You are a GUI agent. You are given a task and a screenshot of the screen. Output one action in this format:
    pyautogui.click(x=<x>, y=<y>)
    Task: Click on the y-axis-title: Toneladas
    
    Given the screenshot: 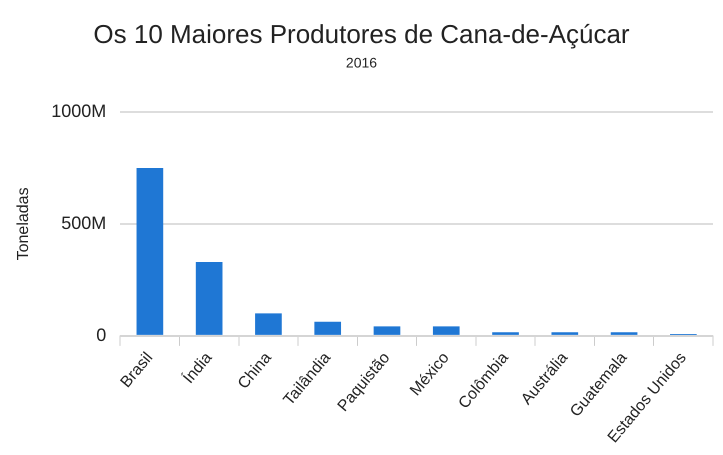 What is the action you would take?
    pyautogui.click(x=23, y=223)
    